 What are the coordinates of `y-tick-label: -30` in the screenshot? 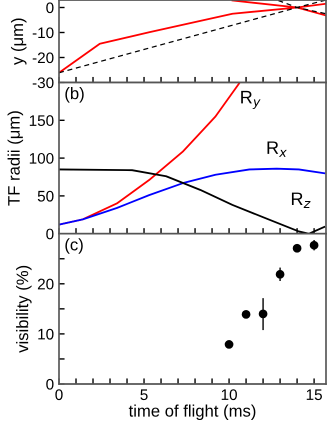 It's located at (43, 82).